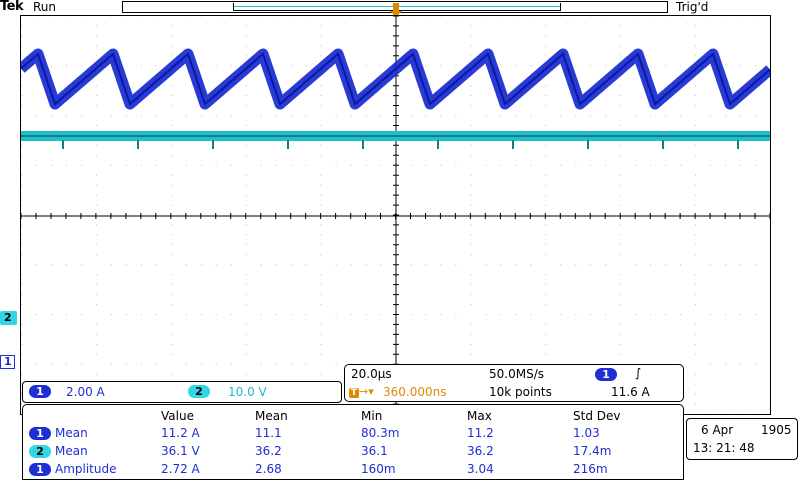 The height and width of the screenshot is (480, 800). Describe the element at coordinates (268, 451) in the screenshot. I see `meas-mean: 36.2` at that location.